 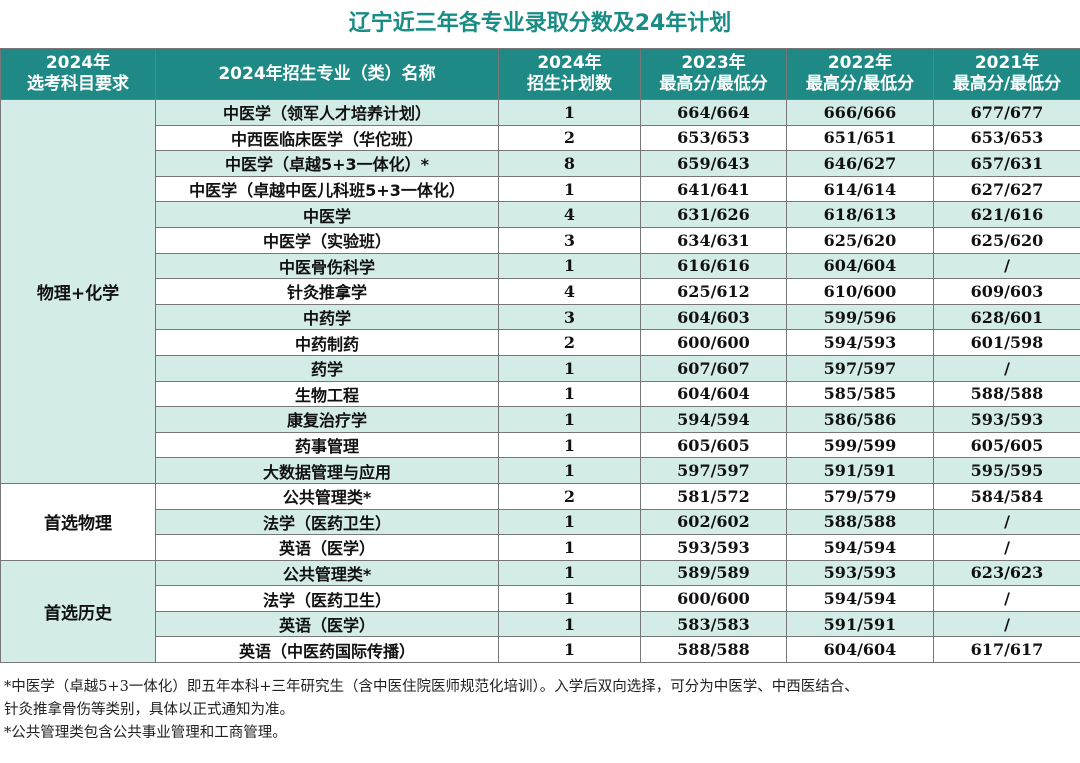 What do you see at coordinates (145, 733) in the screenshot?
I see `footnote-line: *公共管理类包含公共事业管理和工商管理。` at bounding box center [145, 733].